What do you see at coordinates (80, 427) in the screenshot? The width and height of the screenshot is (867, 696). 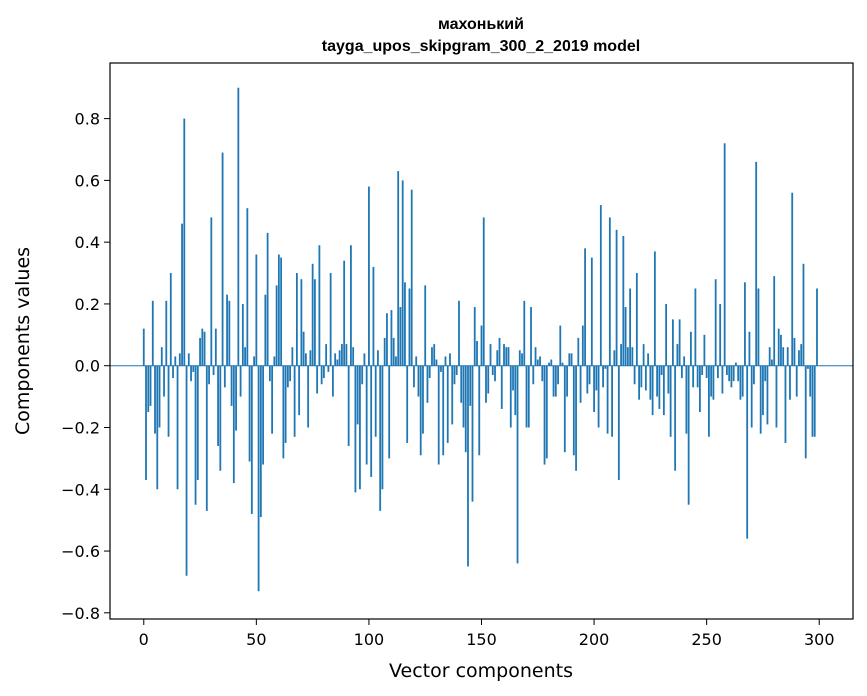 I see `y-tick-label: −0.2` at bounding box center [80, 427].